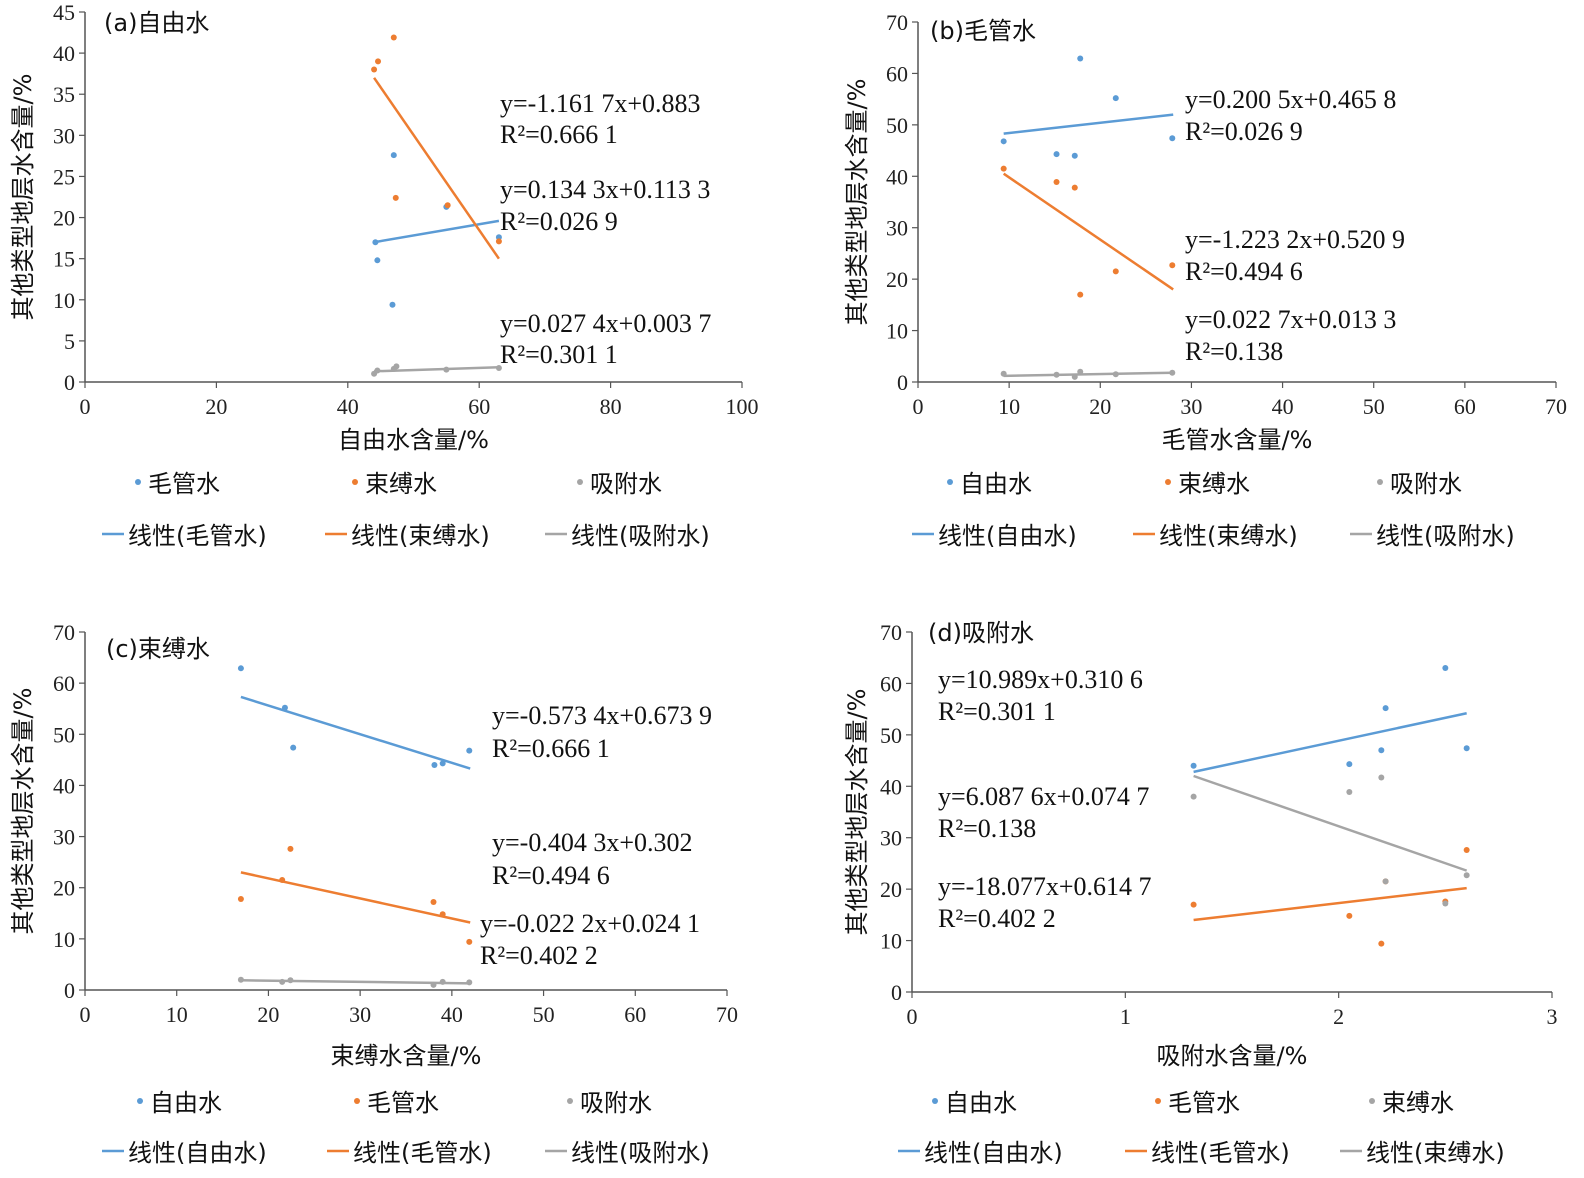  Describe the element at coordinates (64, 176) in the screenshot. I see `y-tick-label: 25` at that location.